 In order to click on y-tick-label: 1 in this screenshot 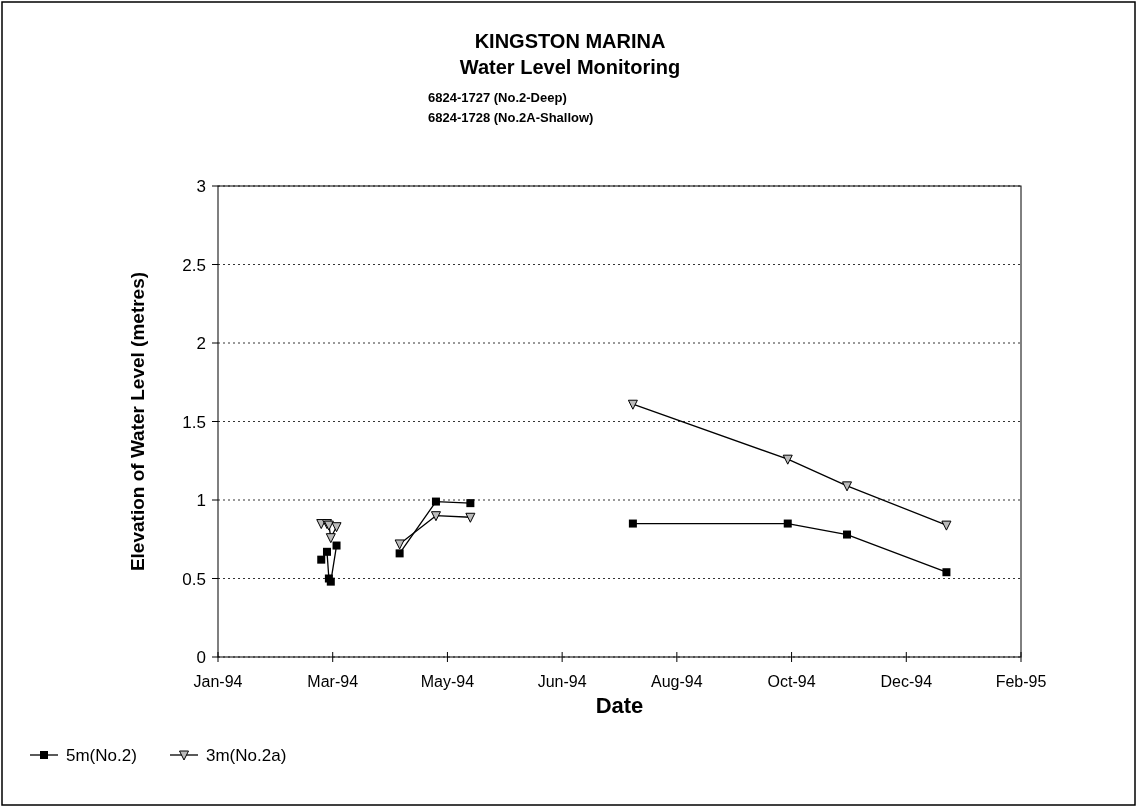, I will do `click(201, 500)`.